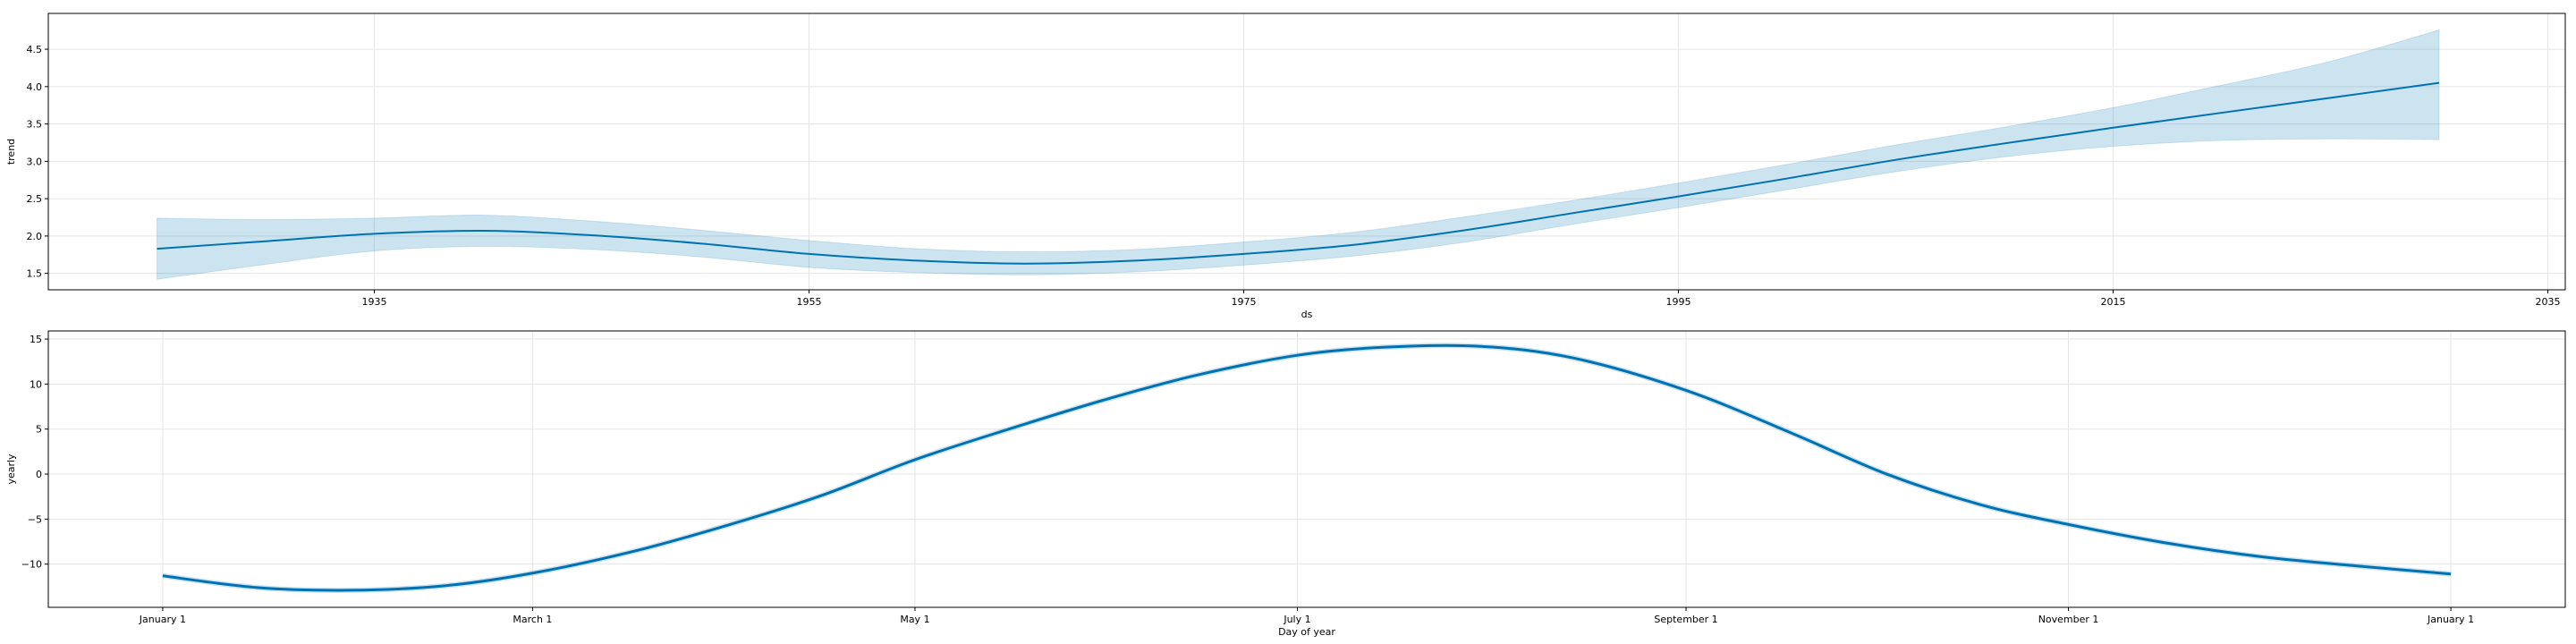 The width and height of the screenshot is (2576, 644). Describe the element at coordinates (1244, 302) in the screenshot. I see `trend-x-tick-label: 1975` at that location.